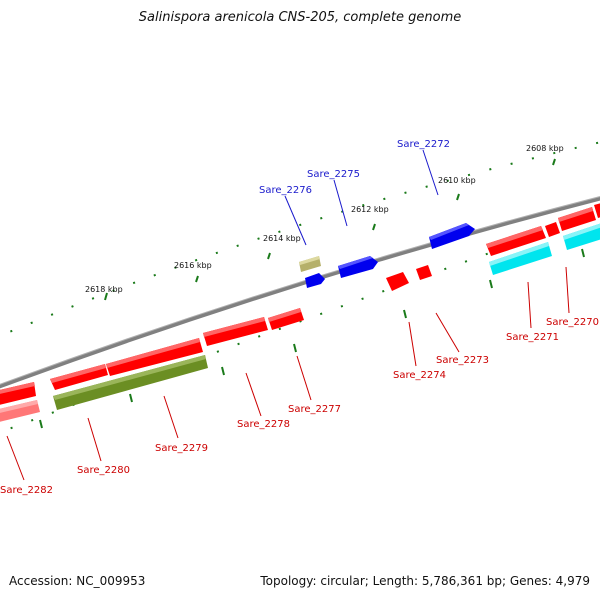 The height and width of the screenshot is (600, 600). Describe the element at coordinates (193, 265) in the screenshot. I see `kbp-label: 2616 kbp` at that location.